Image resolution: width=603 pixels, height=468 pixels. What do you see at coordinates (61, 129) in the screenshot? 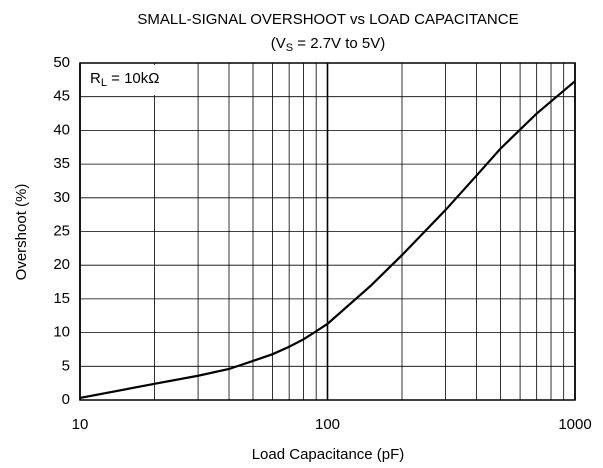
I see `y-tick-label: 40` at bounding box center [61, 129].